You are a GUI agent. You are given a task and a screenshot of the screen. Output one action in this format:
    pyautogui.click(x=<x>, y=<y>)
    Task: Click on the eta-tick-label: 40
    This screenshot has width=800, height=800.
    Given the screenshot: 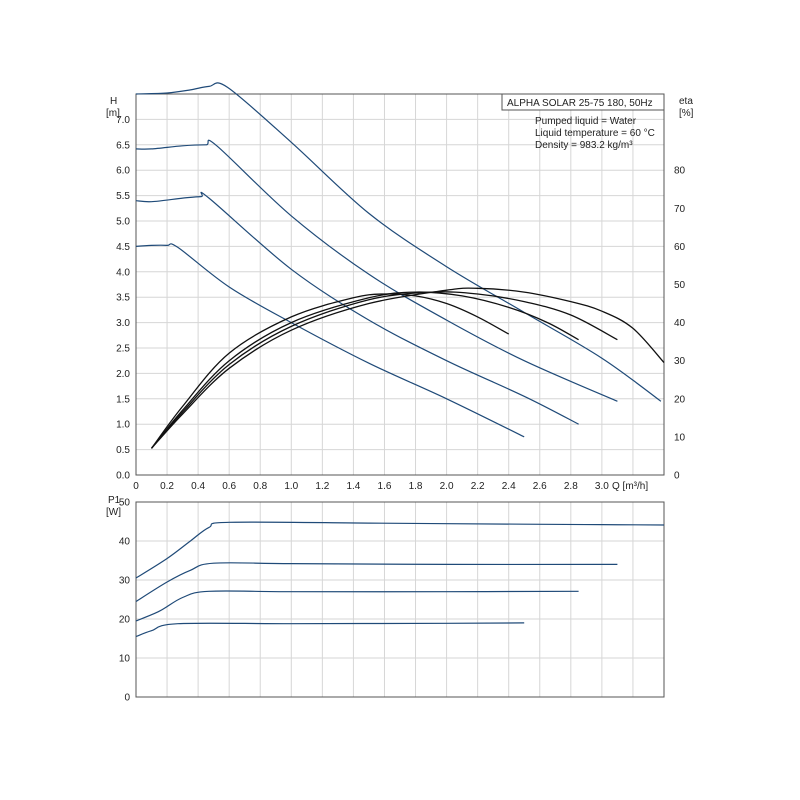 What is the action you would take?
    pyautogui.click(x=680, y=323)
    